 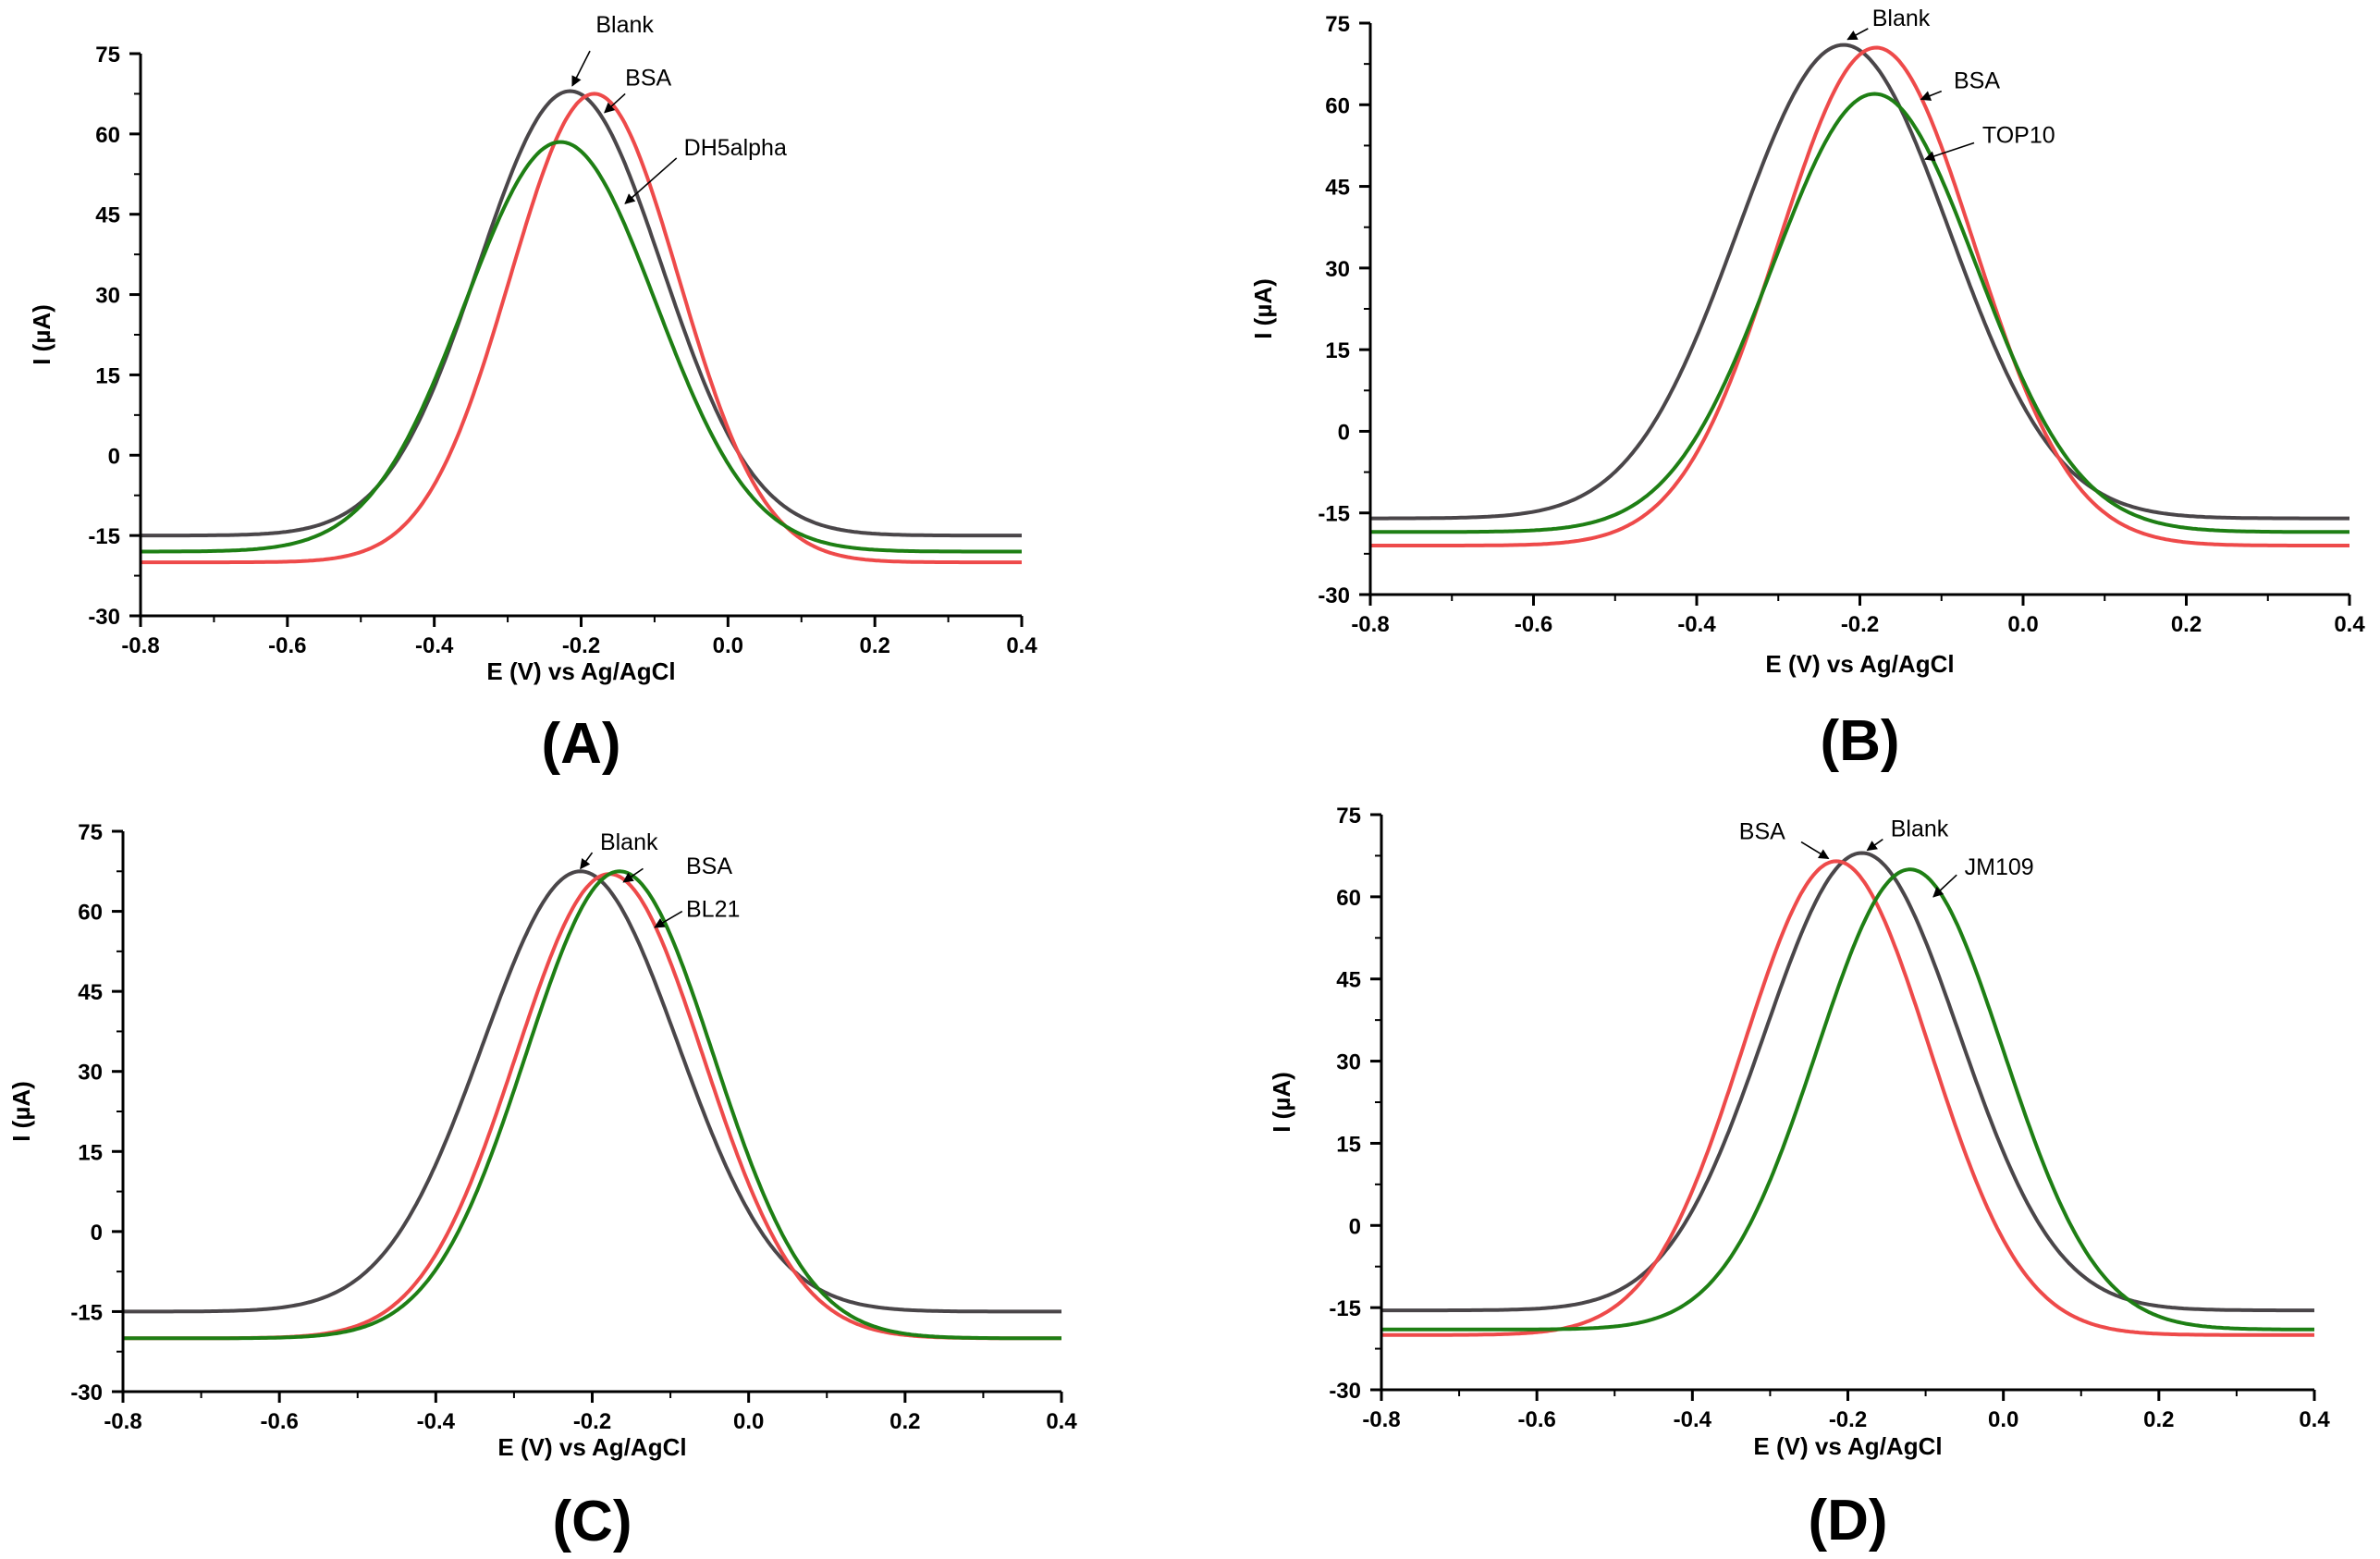 What do you see at coordinates (651, 180) in the screenshot?
I see `annotation-arrow-dh5alpha` at bounding box center [651, 180].